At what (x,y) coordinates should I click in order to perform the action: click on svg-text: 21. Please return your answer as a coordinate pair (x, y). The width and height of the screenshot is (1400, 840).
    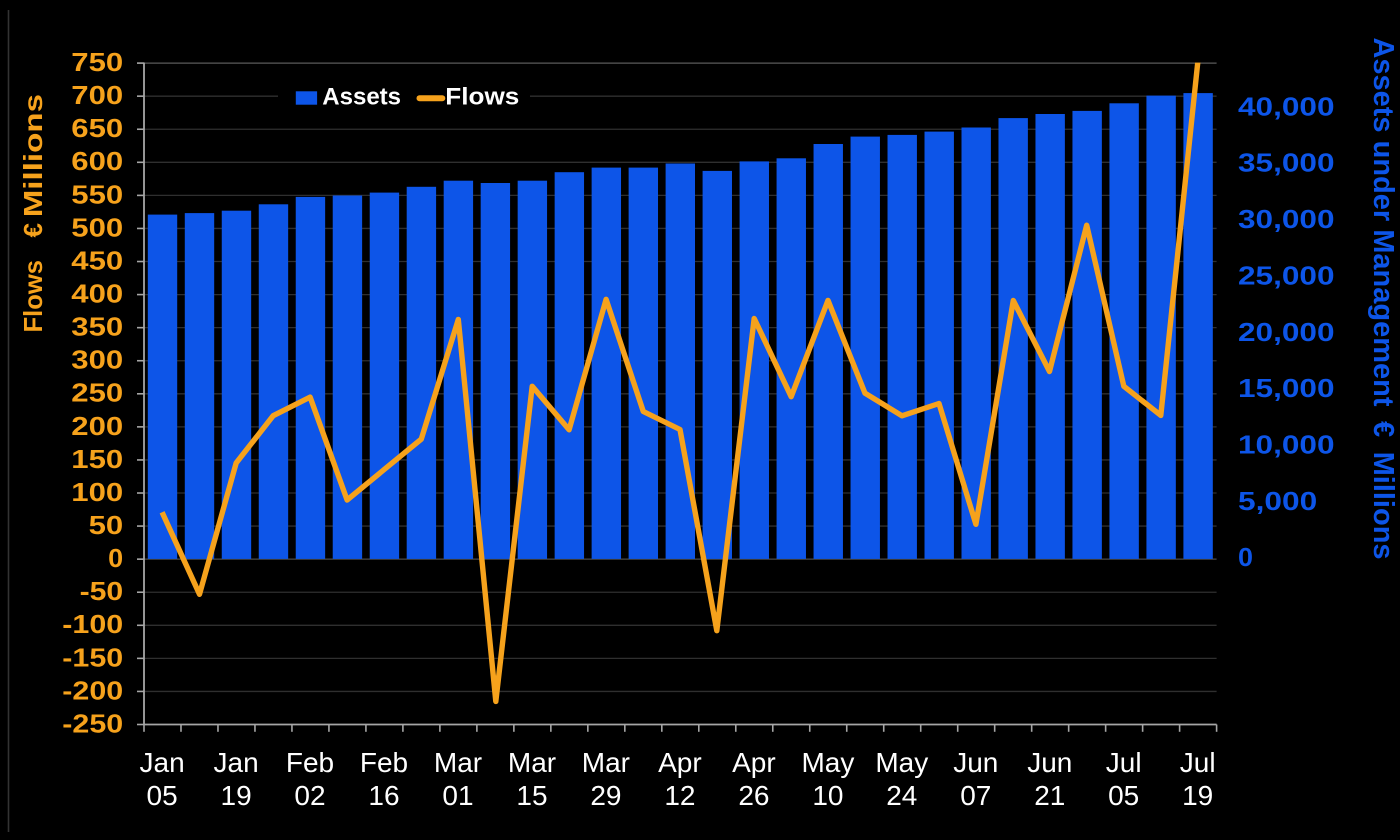
    Looking at the image, I should click on (1049, 795).